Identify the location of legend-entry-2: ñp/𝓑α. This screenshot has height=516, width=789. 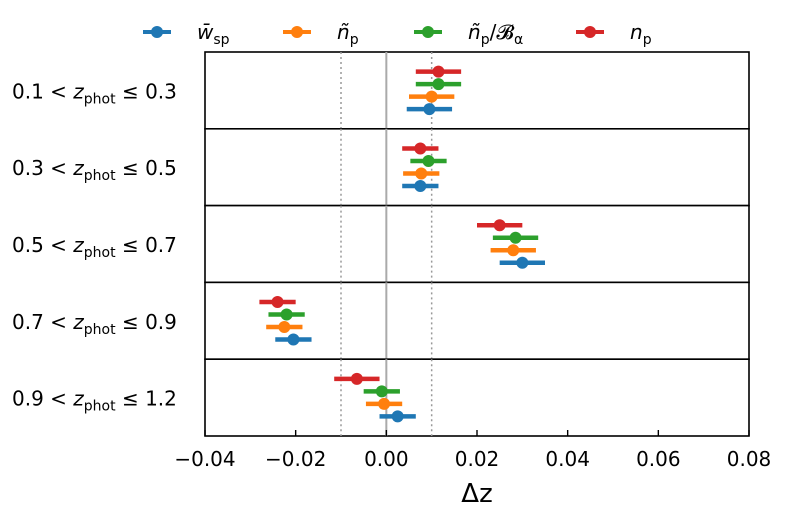
(468, 34).